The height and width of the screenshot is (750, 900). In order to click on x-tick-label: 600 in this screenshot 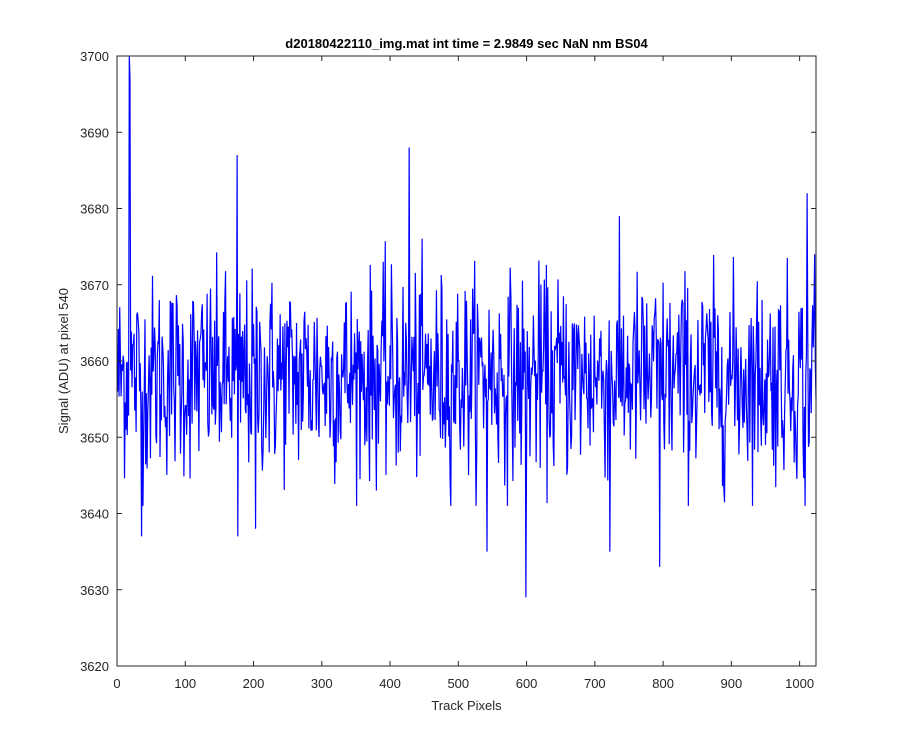, I will do `click(527, 683)`.